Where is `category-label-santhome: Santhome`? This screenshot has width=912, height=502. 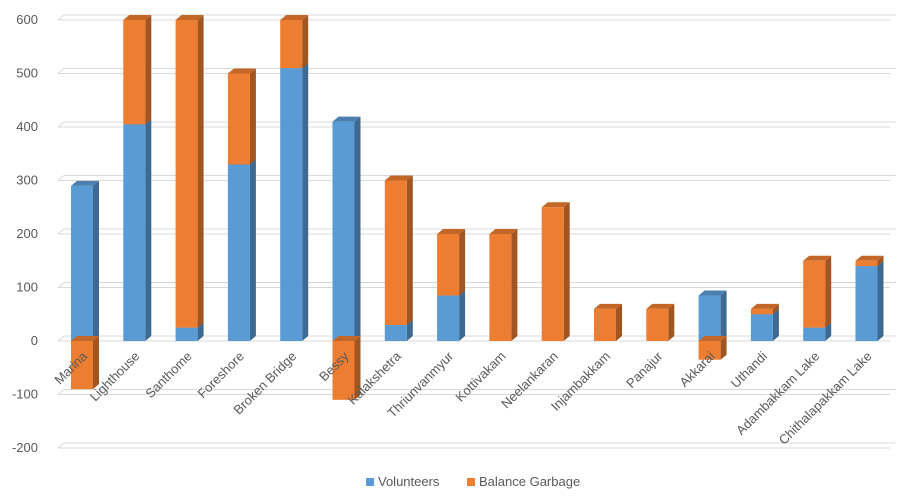
category-label-santhome: Santhome is located at coordinates (168, 375).